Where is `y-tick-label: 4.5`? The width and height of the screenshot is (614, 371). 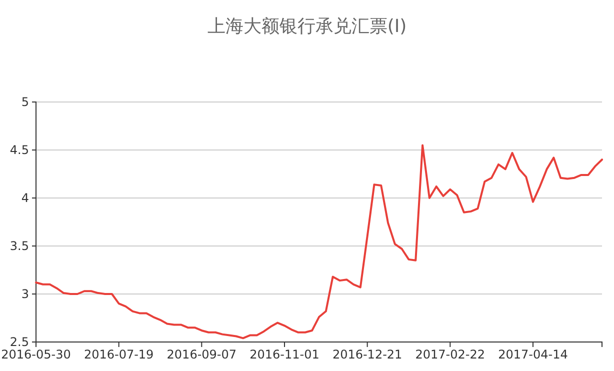 y-tick-label: 4.5 is located at coordinates (19, 149).